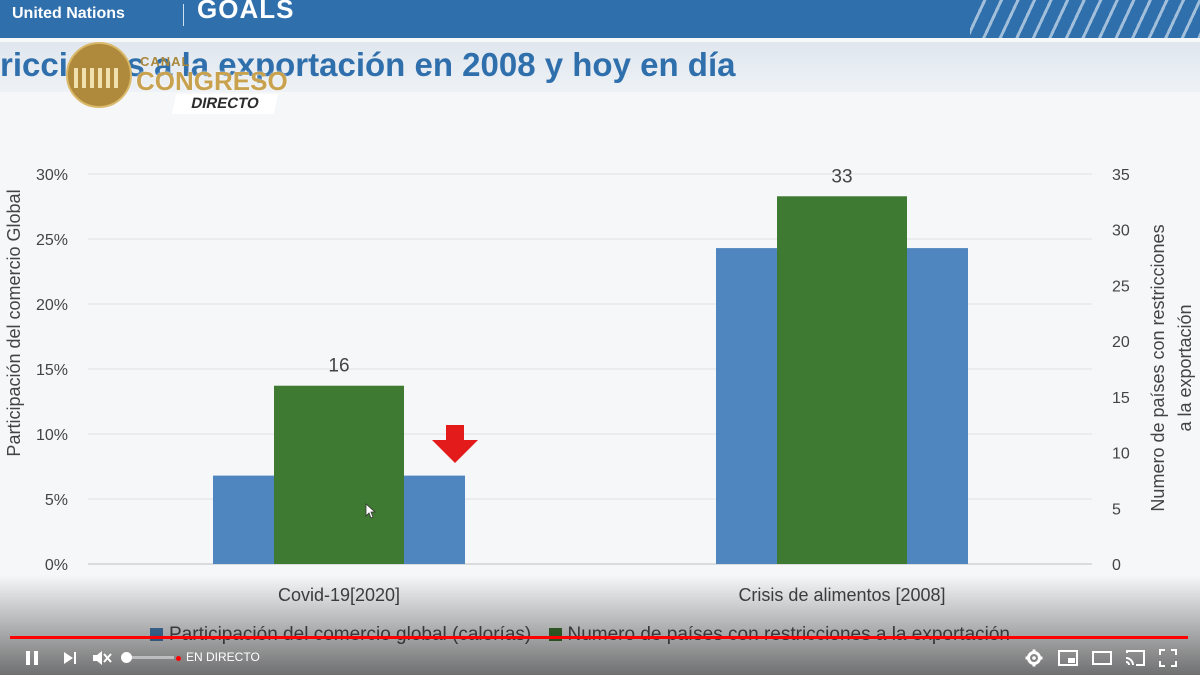 The image size is (1200, 675). Describe the element at coordinates (52, 175) in the screenshot. I see `left-tick-label: 30%` at that location.